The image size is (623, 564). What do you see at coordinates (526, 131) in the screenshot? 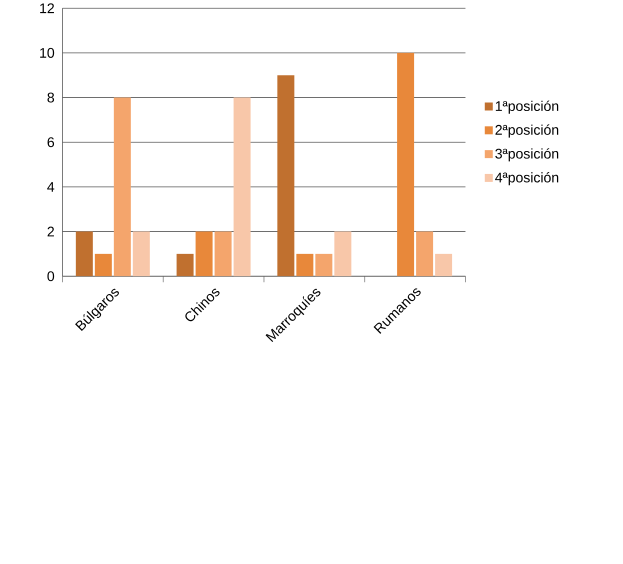
I see `legend-label: 2ªposición` at bounding box center [526, 131].